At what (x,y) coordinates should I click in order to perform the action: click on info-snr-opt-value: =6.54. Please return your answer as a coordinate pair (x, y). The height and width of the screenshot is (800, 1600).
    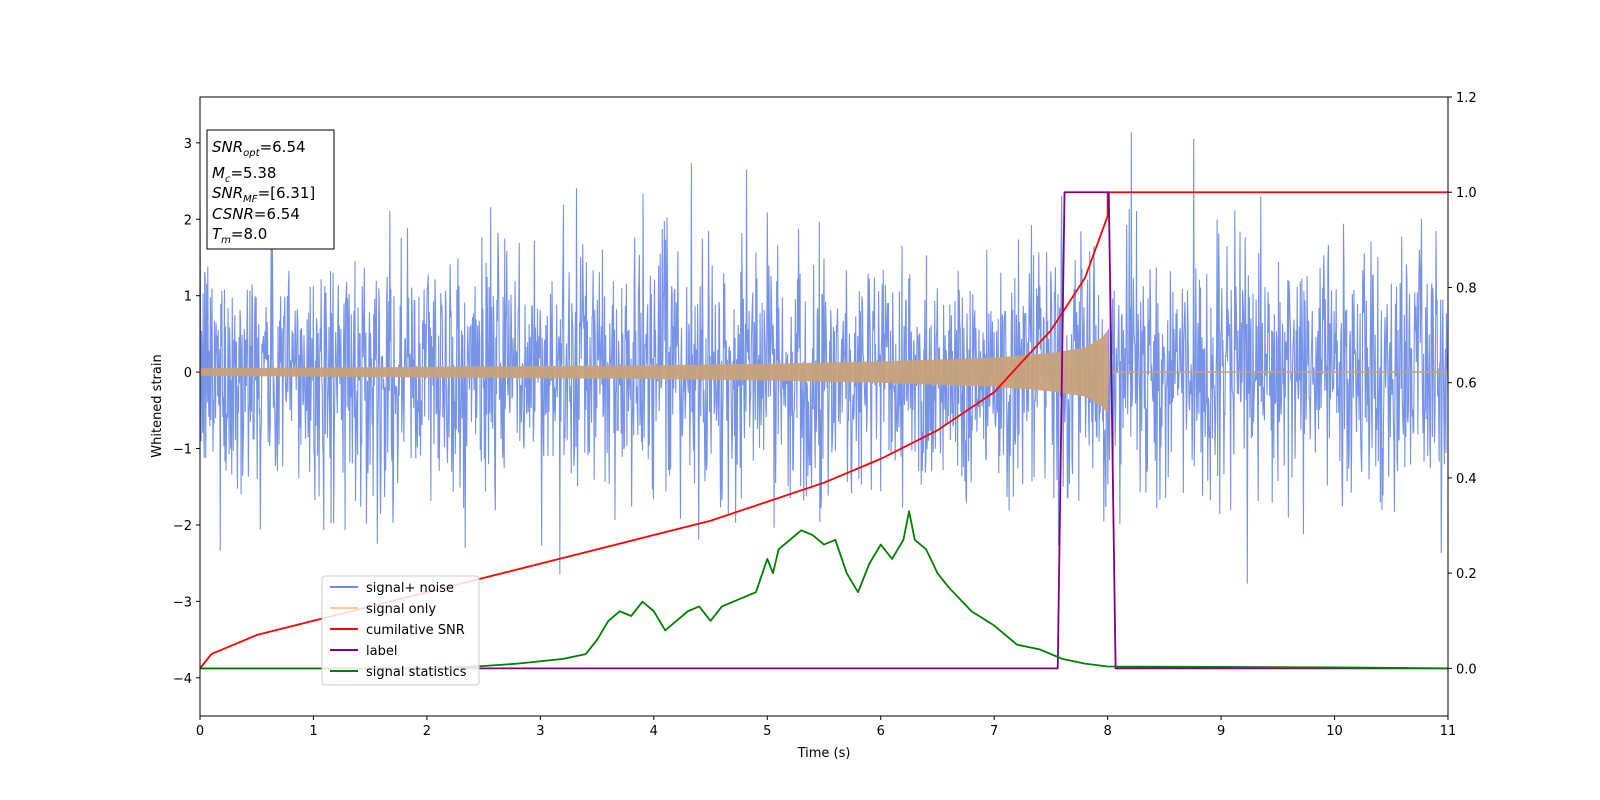
    Looking at the image, I should click on (283, 147).